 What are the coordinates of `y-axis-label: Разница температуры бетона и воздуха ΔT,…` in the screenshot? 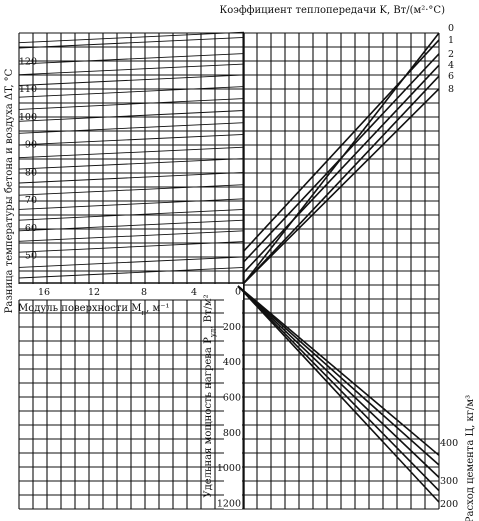 It's located at (9, 190).